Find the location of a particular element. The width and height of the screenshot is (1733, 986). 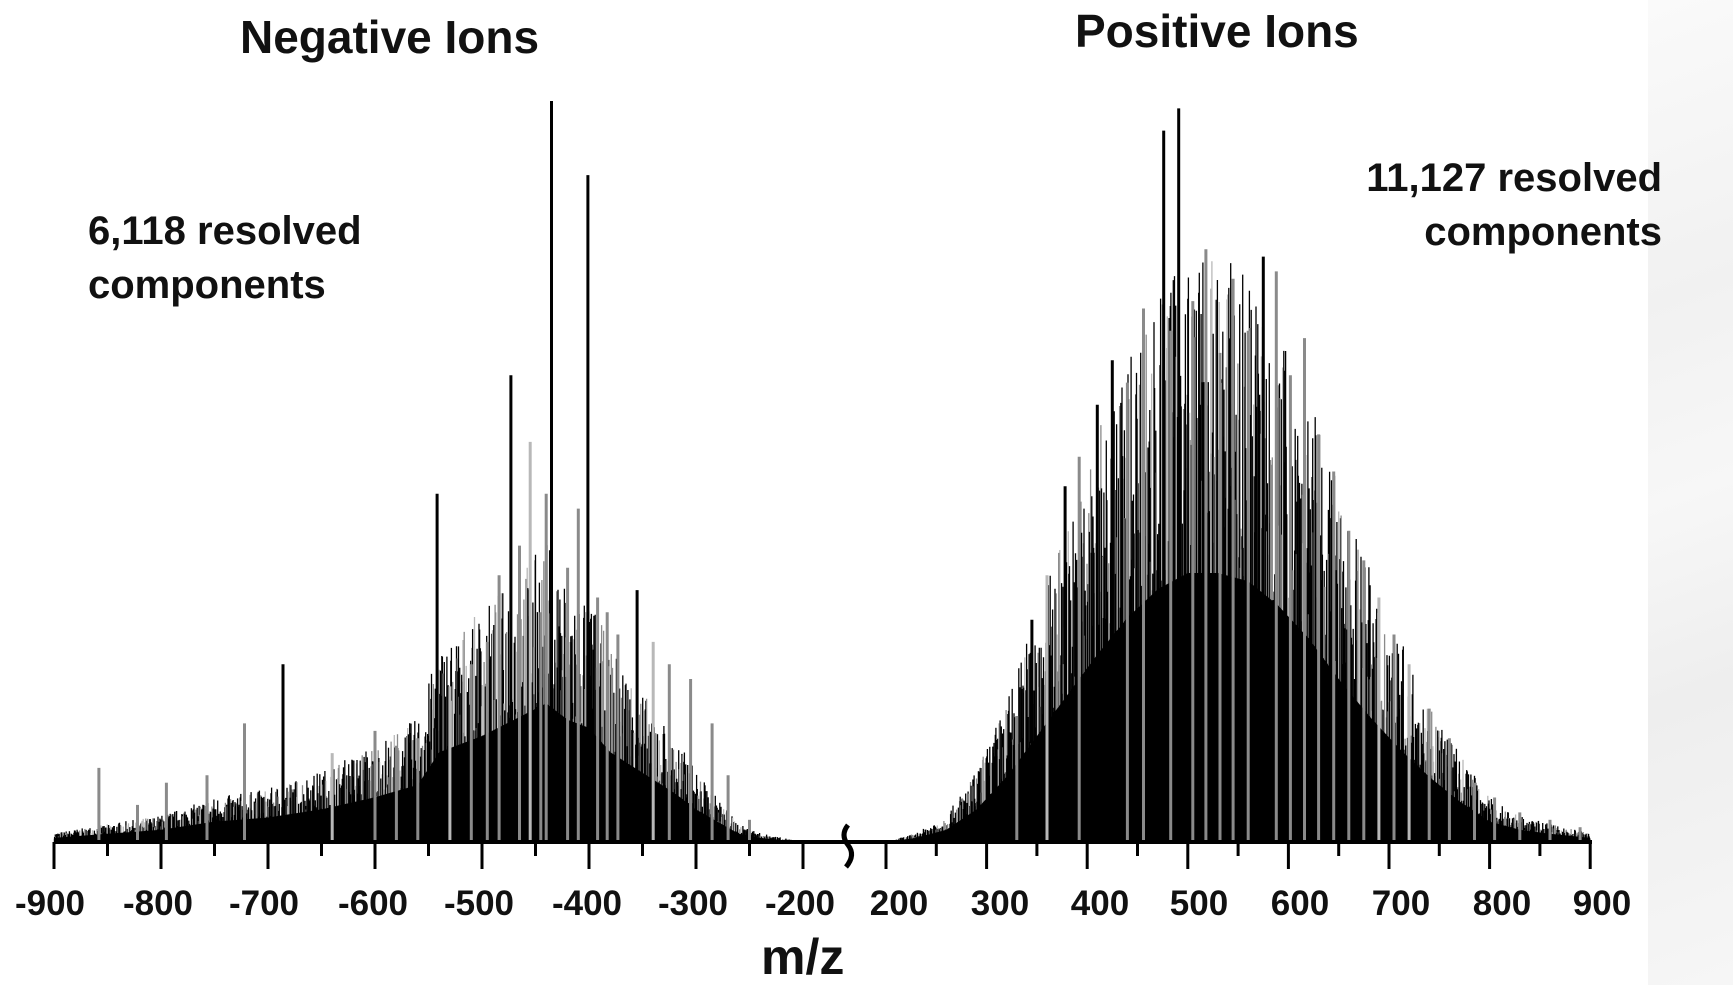

tick-label: 400 is located at coordinates (1100, 903).